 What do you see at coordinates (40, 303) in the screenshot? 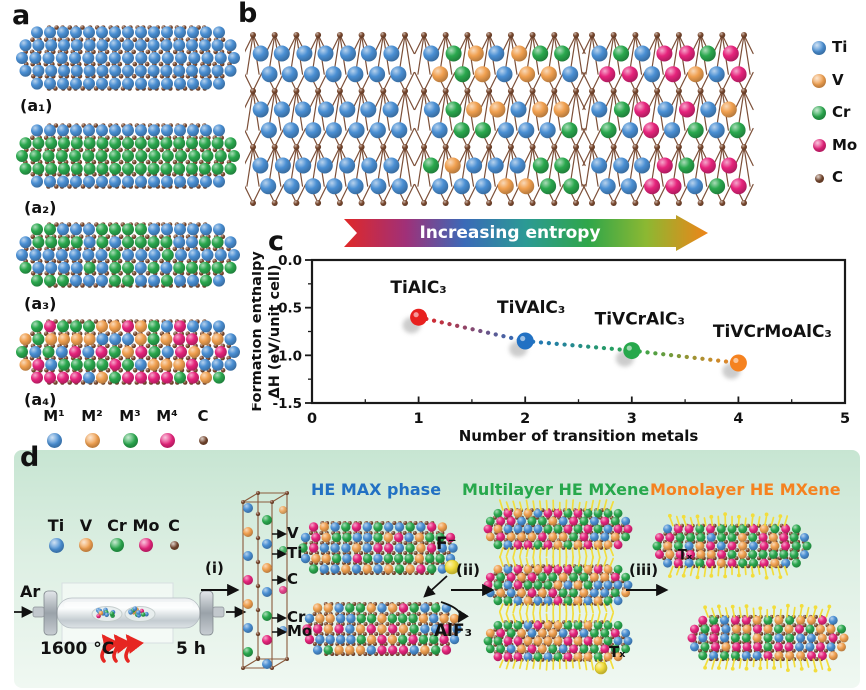
I see `flake-label-a3: (a₃)` at bounding box center [40, 303].